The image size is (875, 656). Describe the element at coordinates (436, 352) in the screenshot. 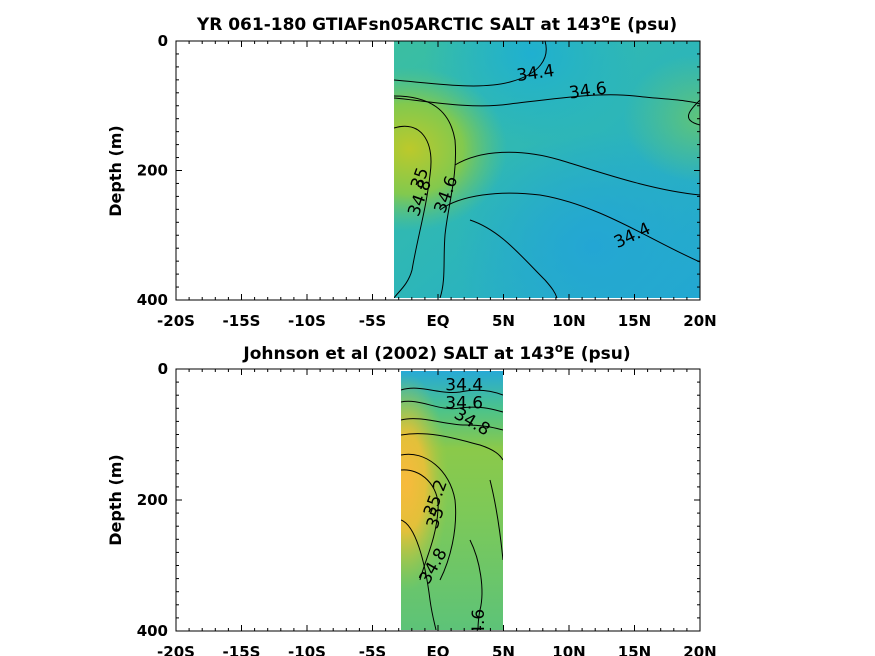

I see `chart-title: Johnson et al (2002) SALT at 143oE (psu)` at that location.